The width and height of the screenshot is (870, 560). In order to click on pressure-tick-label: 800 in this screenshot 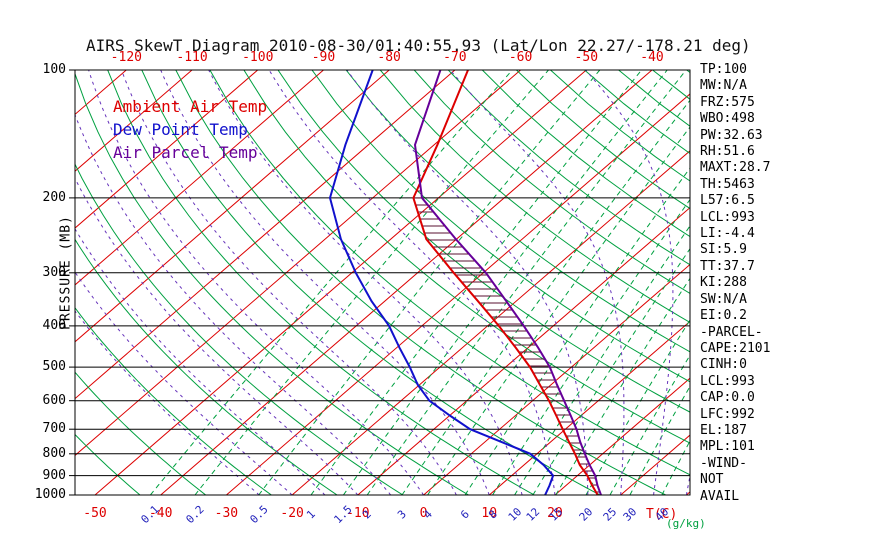, I will do `click(54, 453)`.